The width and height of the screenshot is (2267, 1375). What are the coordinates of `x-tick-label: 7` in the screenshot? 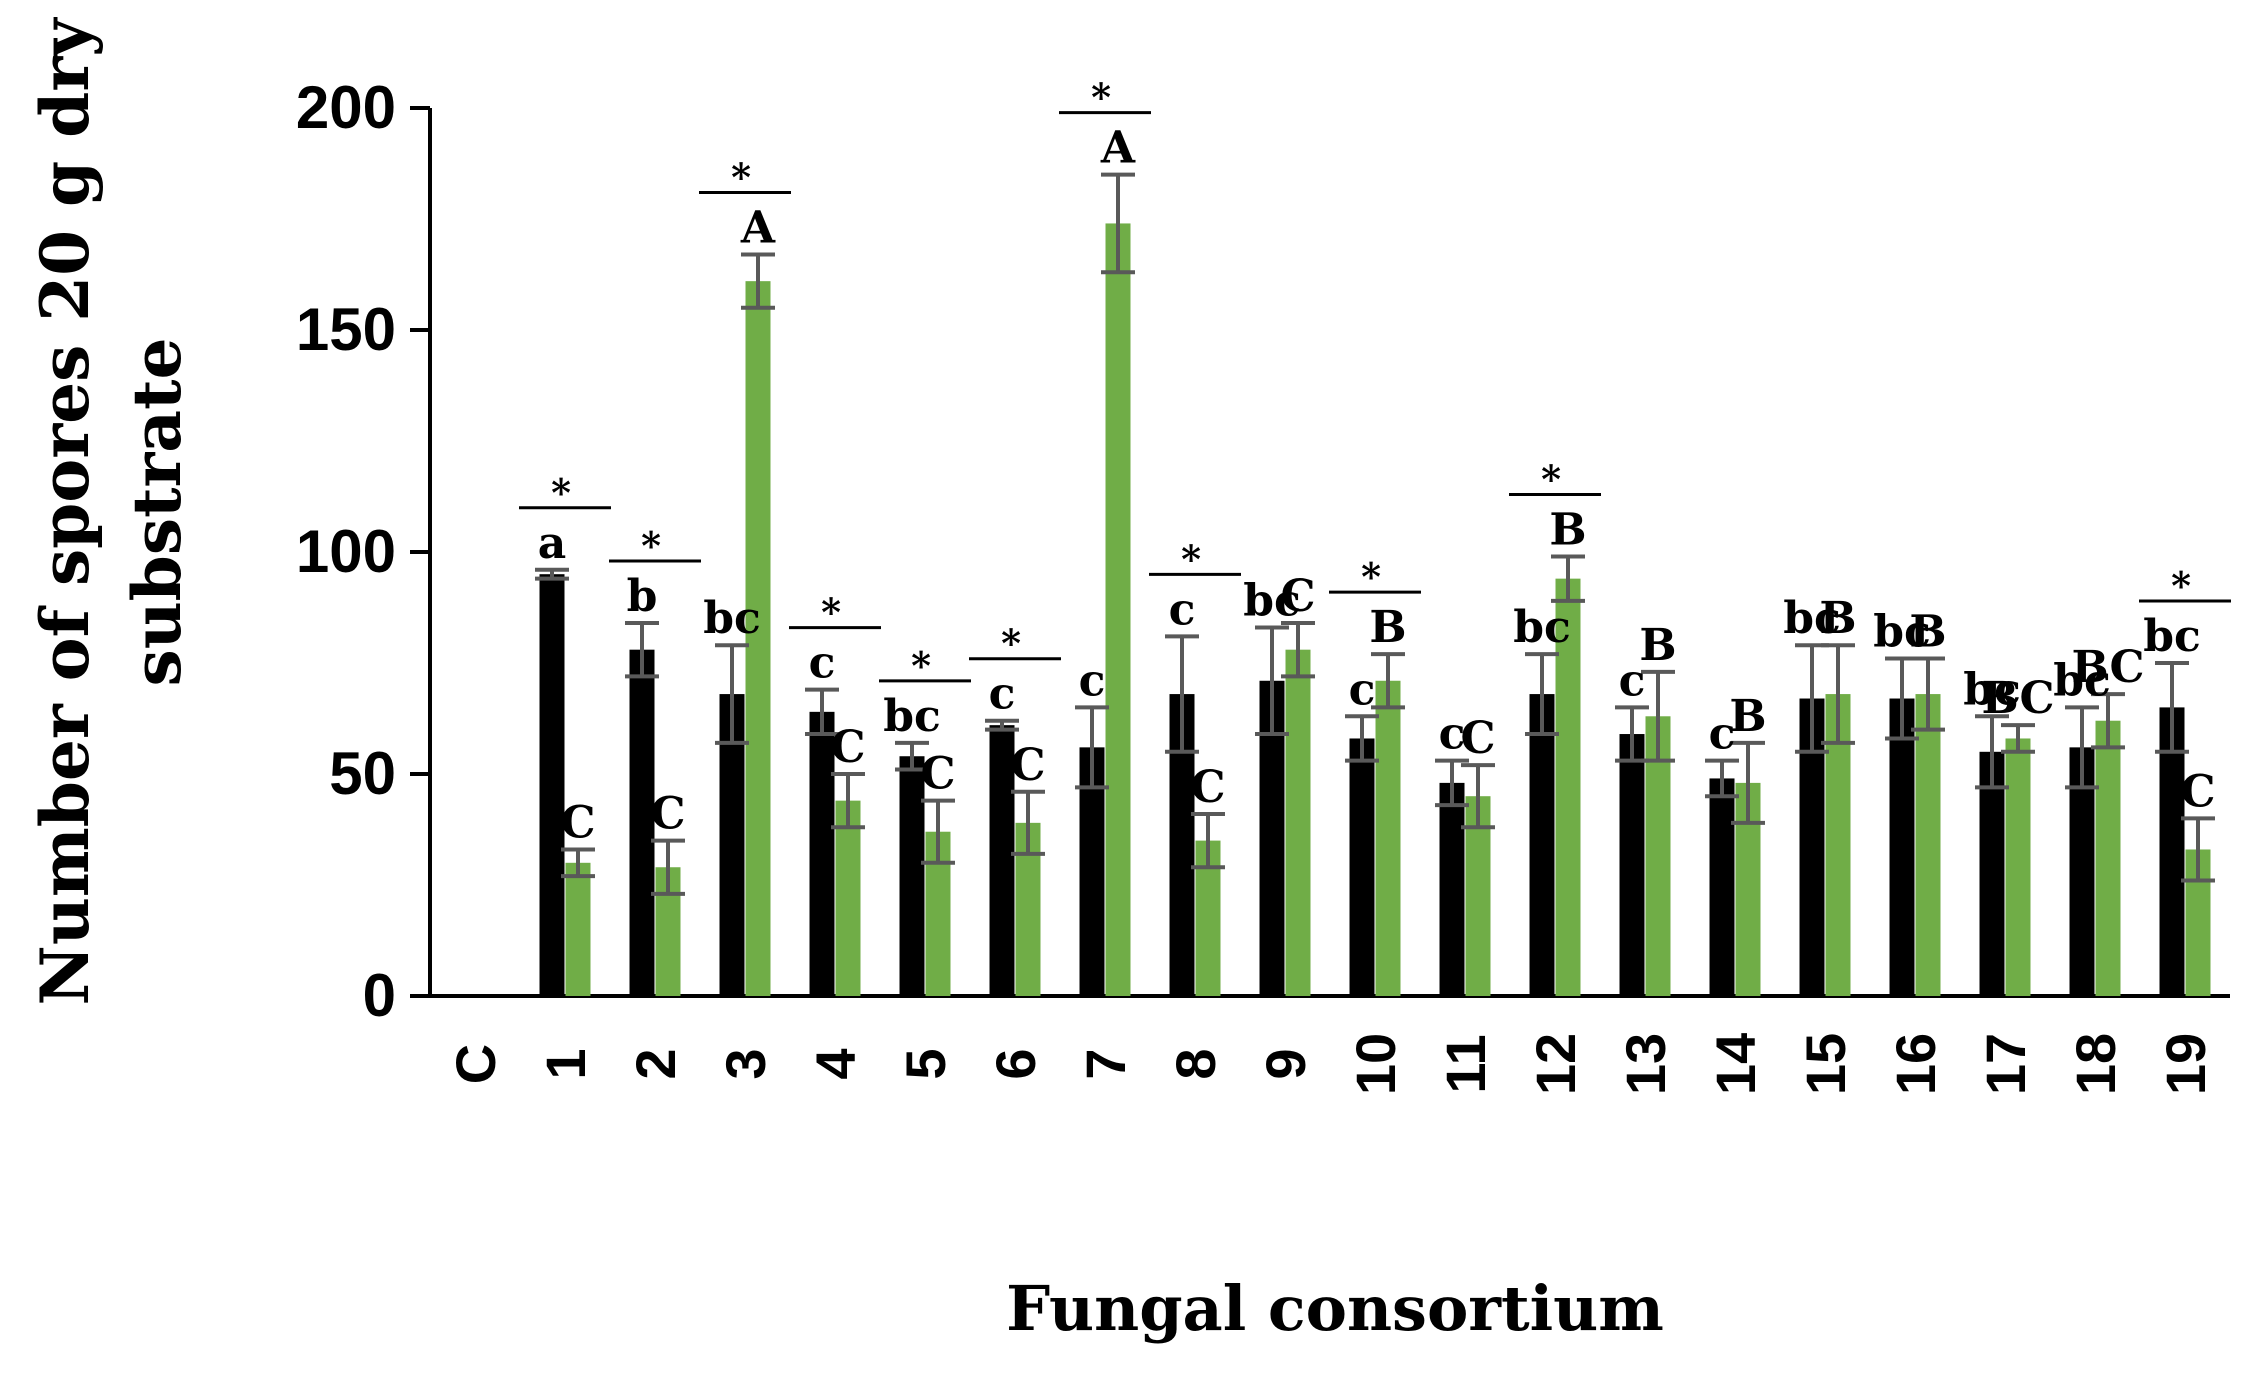 It's located at (1105, 1063).